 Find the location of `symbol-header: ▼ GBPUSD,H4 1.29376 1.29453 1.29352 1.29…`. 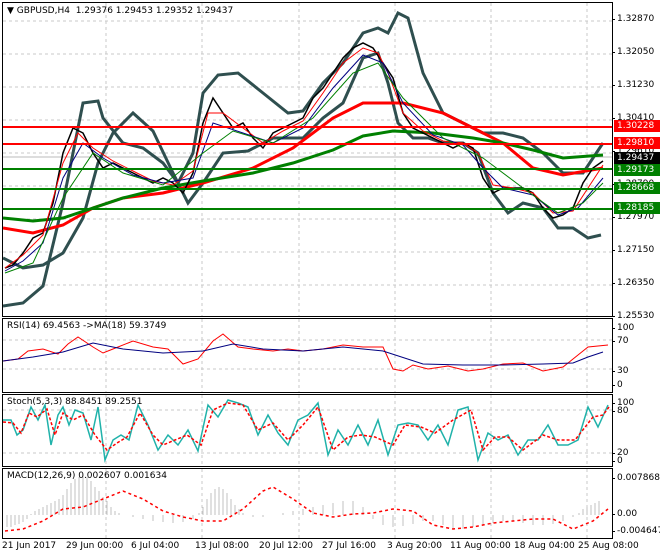

symbol-header: ▼ GBPUSD,H4 1.29376 1.29453 1.29352 1.29… is located at coordinates (120, 11).